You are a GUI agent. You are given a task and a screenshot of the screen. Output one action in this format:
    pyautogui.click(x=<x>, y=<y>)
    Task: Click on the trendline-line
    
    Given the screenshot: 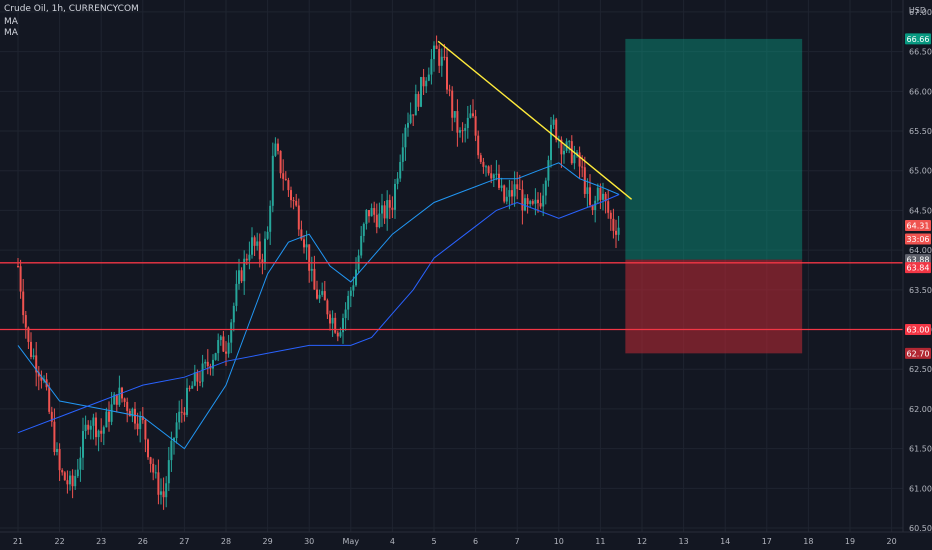 What is the action you would take?
    pyautogui.click(x=535, y=120)
    